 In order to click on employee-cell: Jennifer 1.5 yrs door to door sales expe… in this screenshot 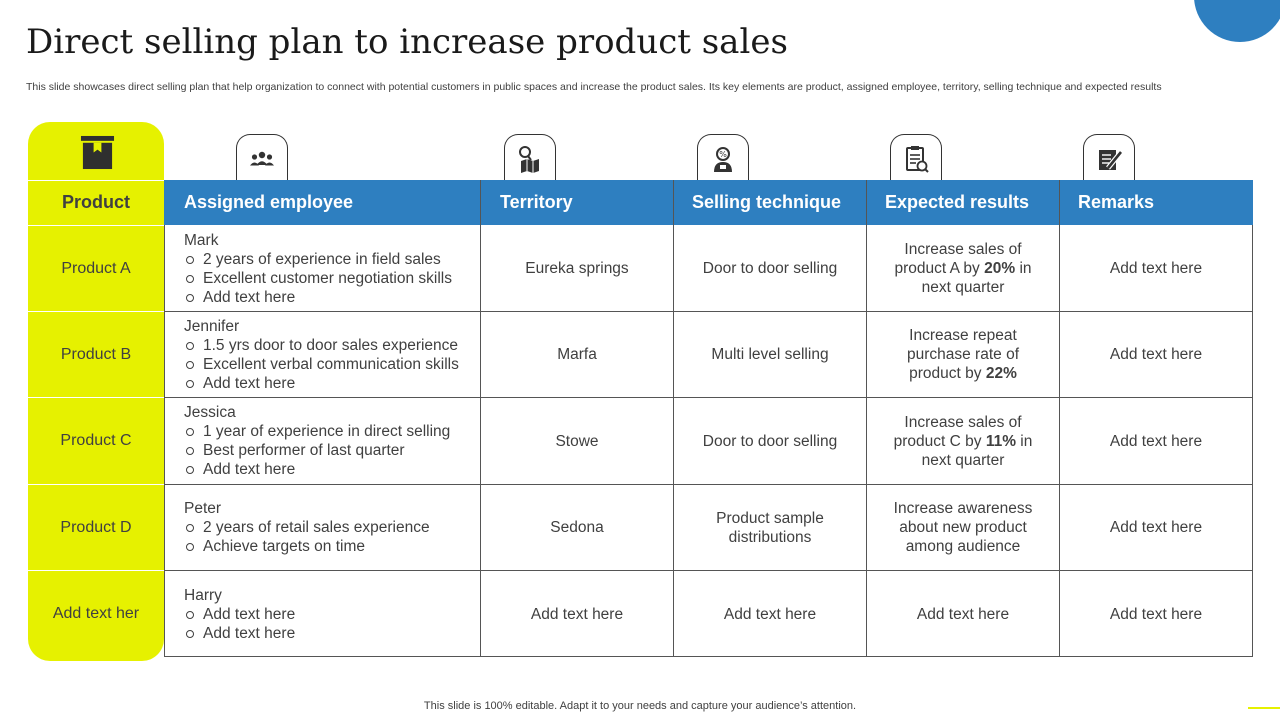, I will do `click(329, 354)`.